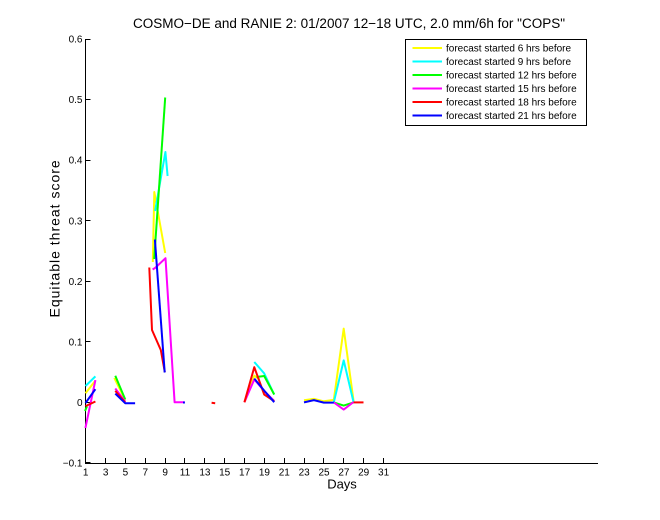 The height and width of the screenshot is (520, 660). What do you see at coordinates (305, 473) in the screenshot?
I see `svg-text: 23` at bounding box center [305, 473].